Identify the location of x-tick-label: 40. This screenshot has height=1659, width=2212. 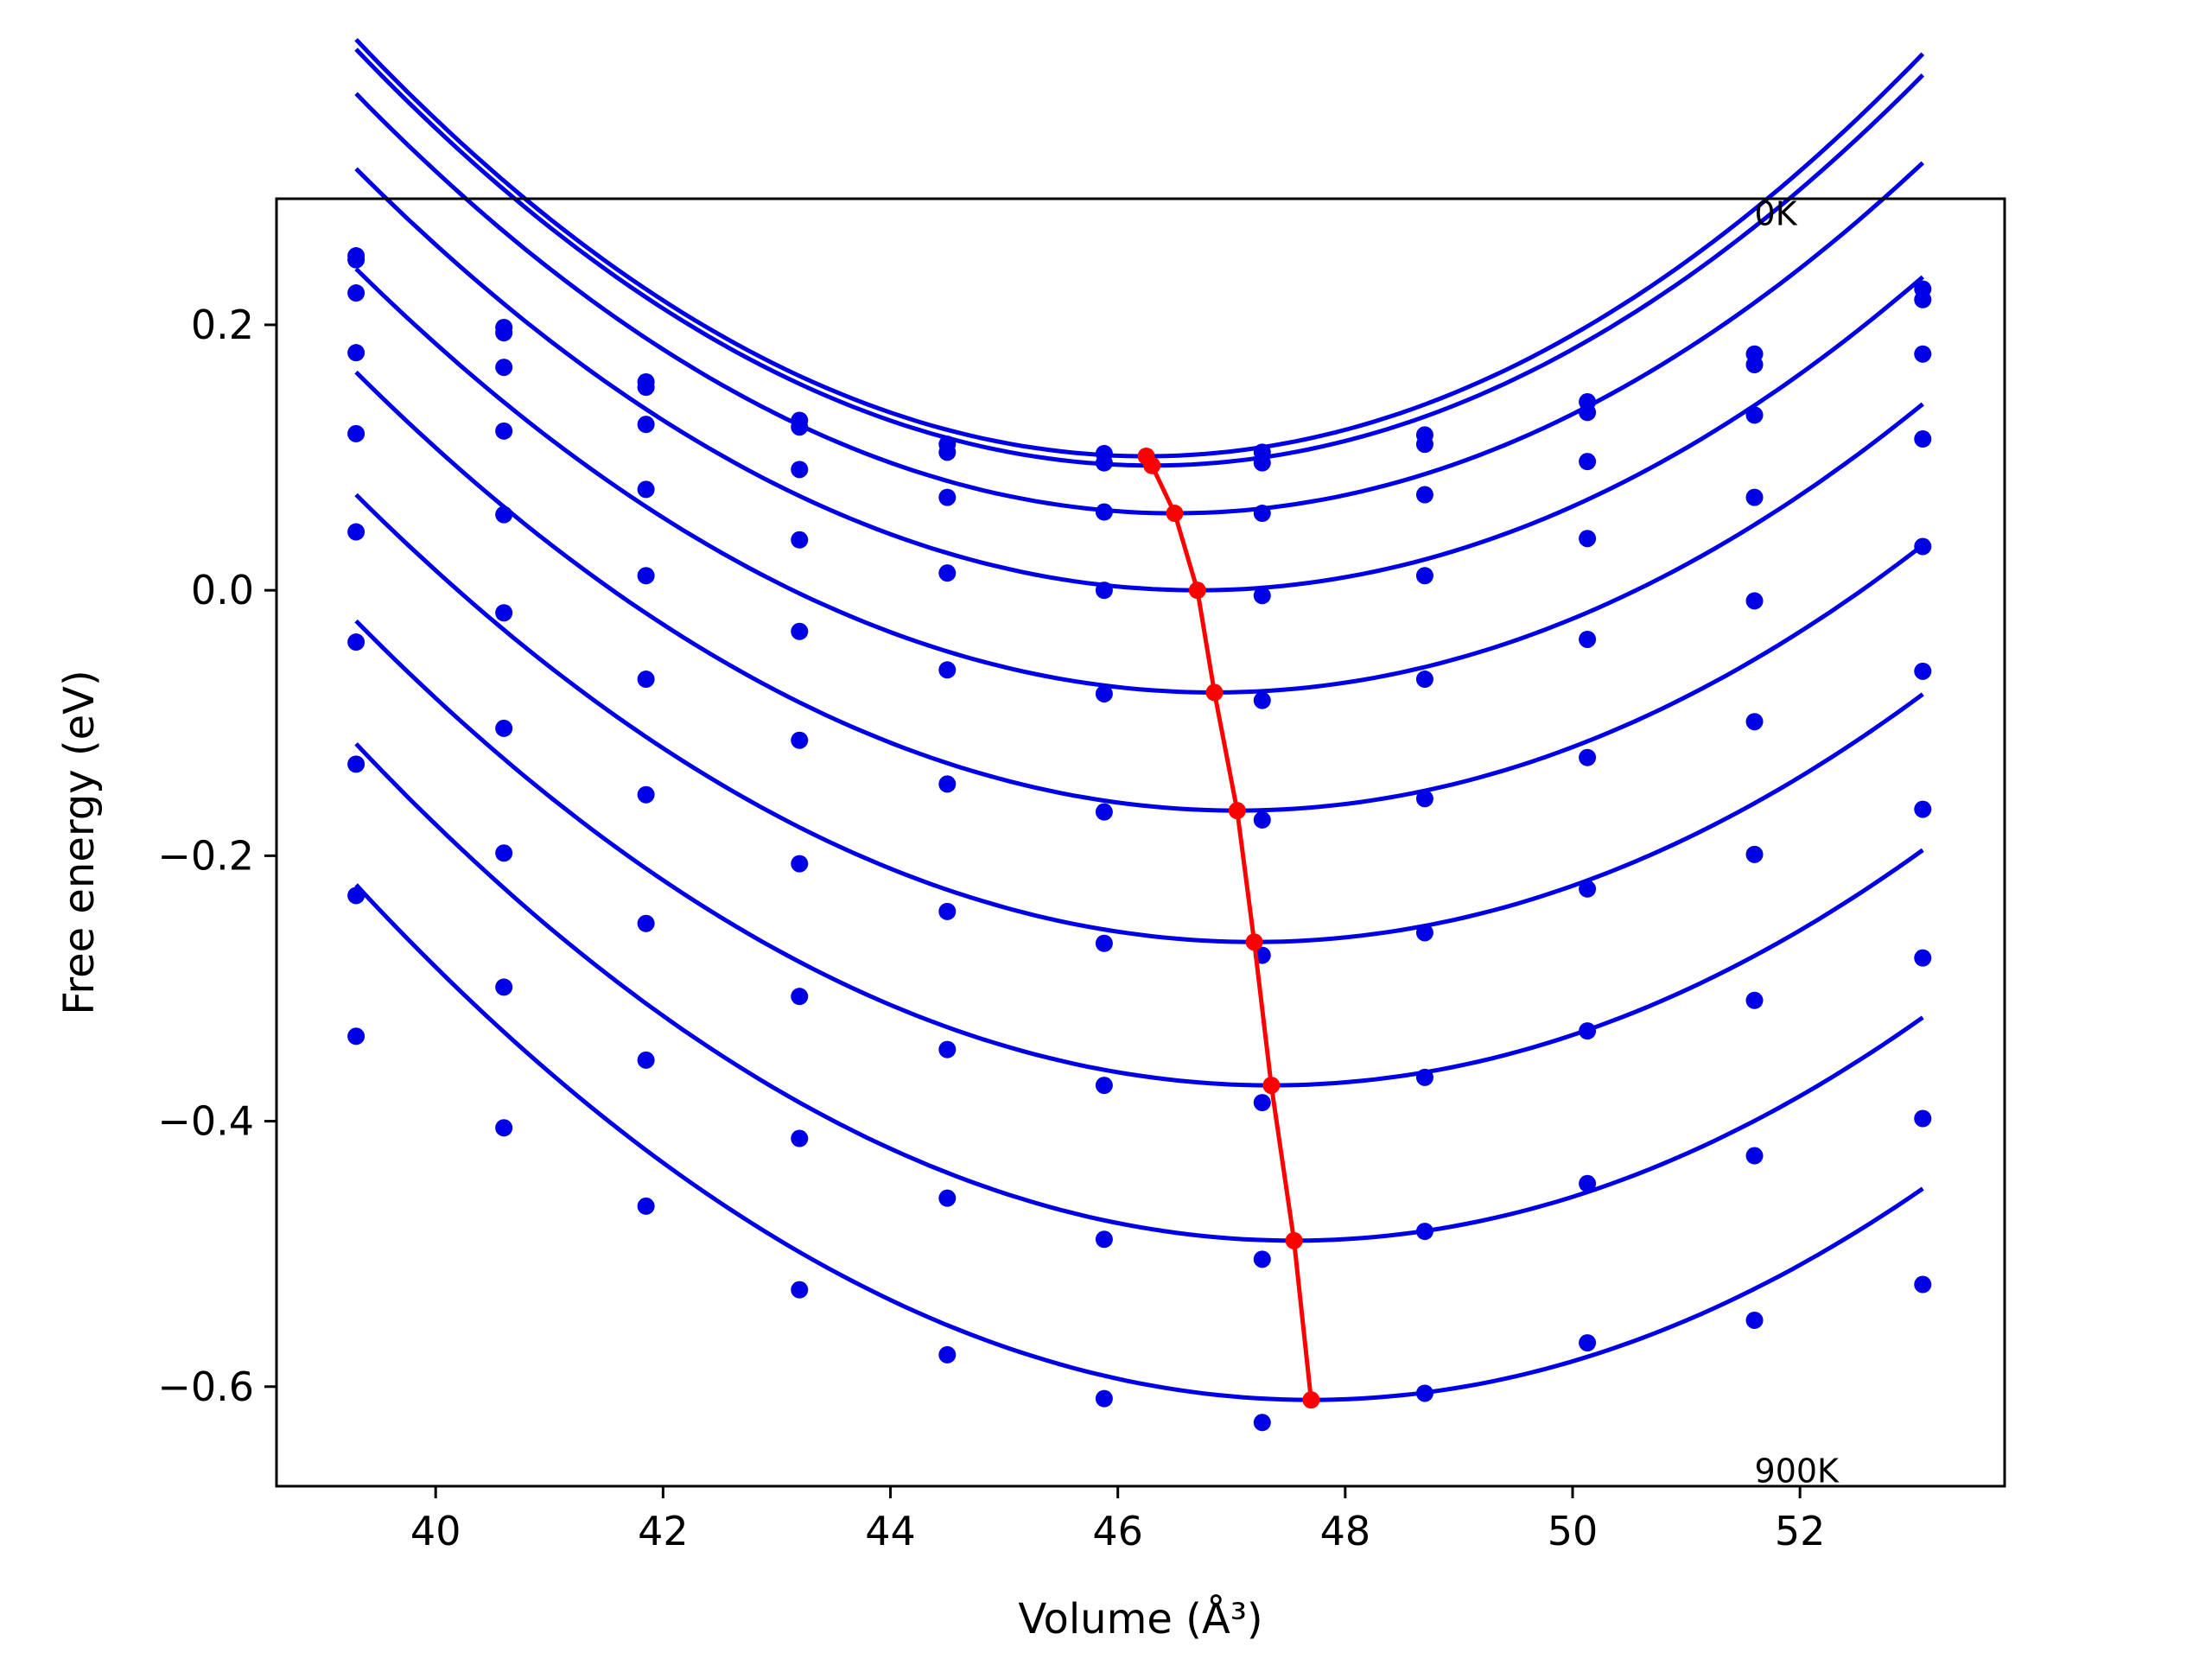
(435, 1531).